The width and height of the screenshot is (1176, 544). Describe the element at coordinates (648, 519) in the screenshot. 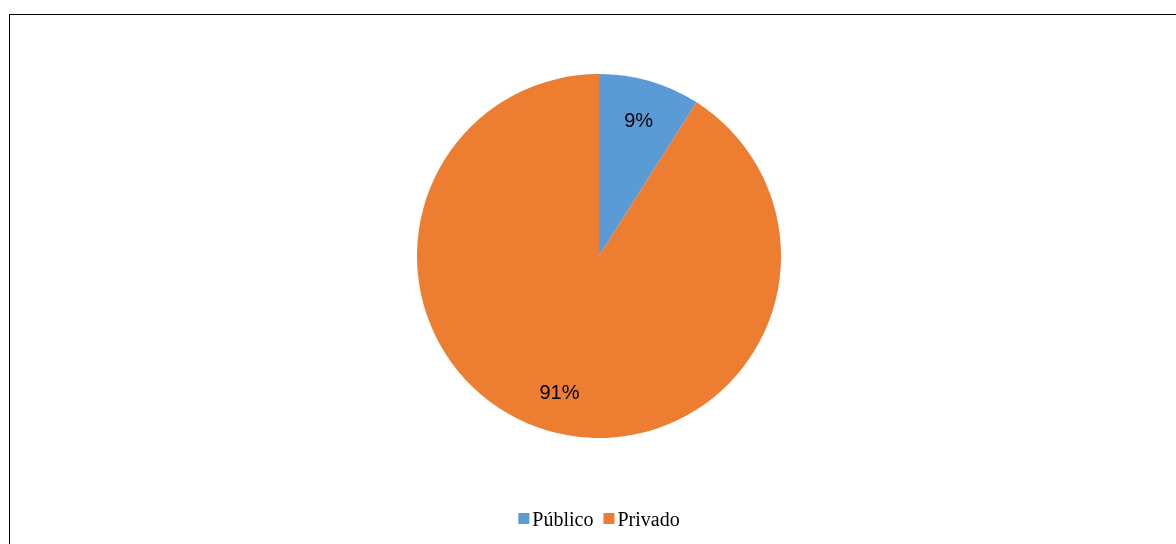

I see `legend-label: Privado` at that location.